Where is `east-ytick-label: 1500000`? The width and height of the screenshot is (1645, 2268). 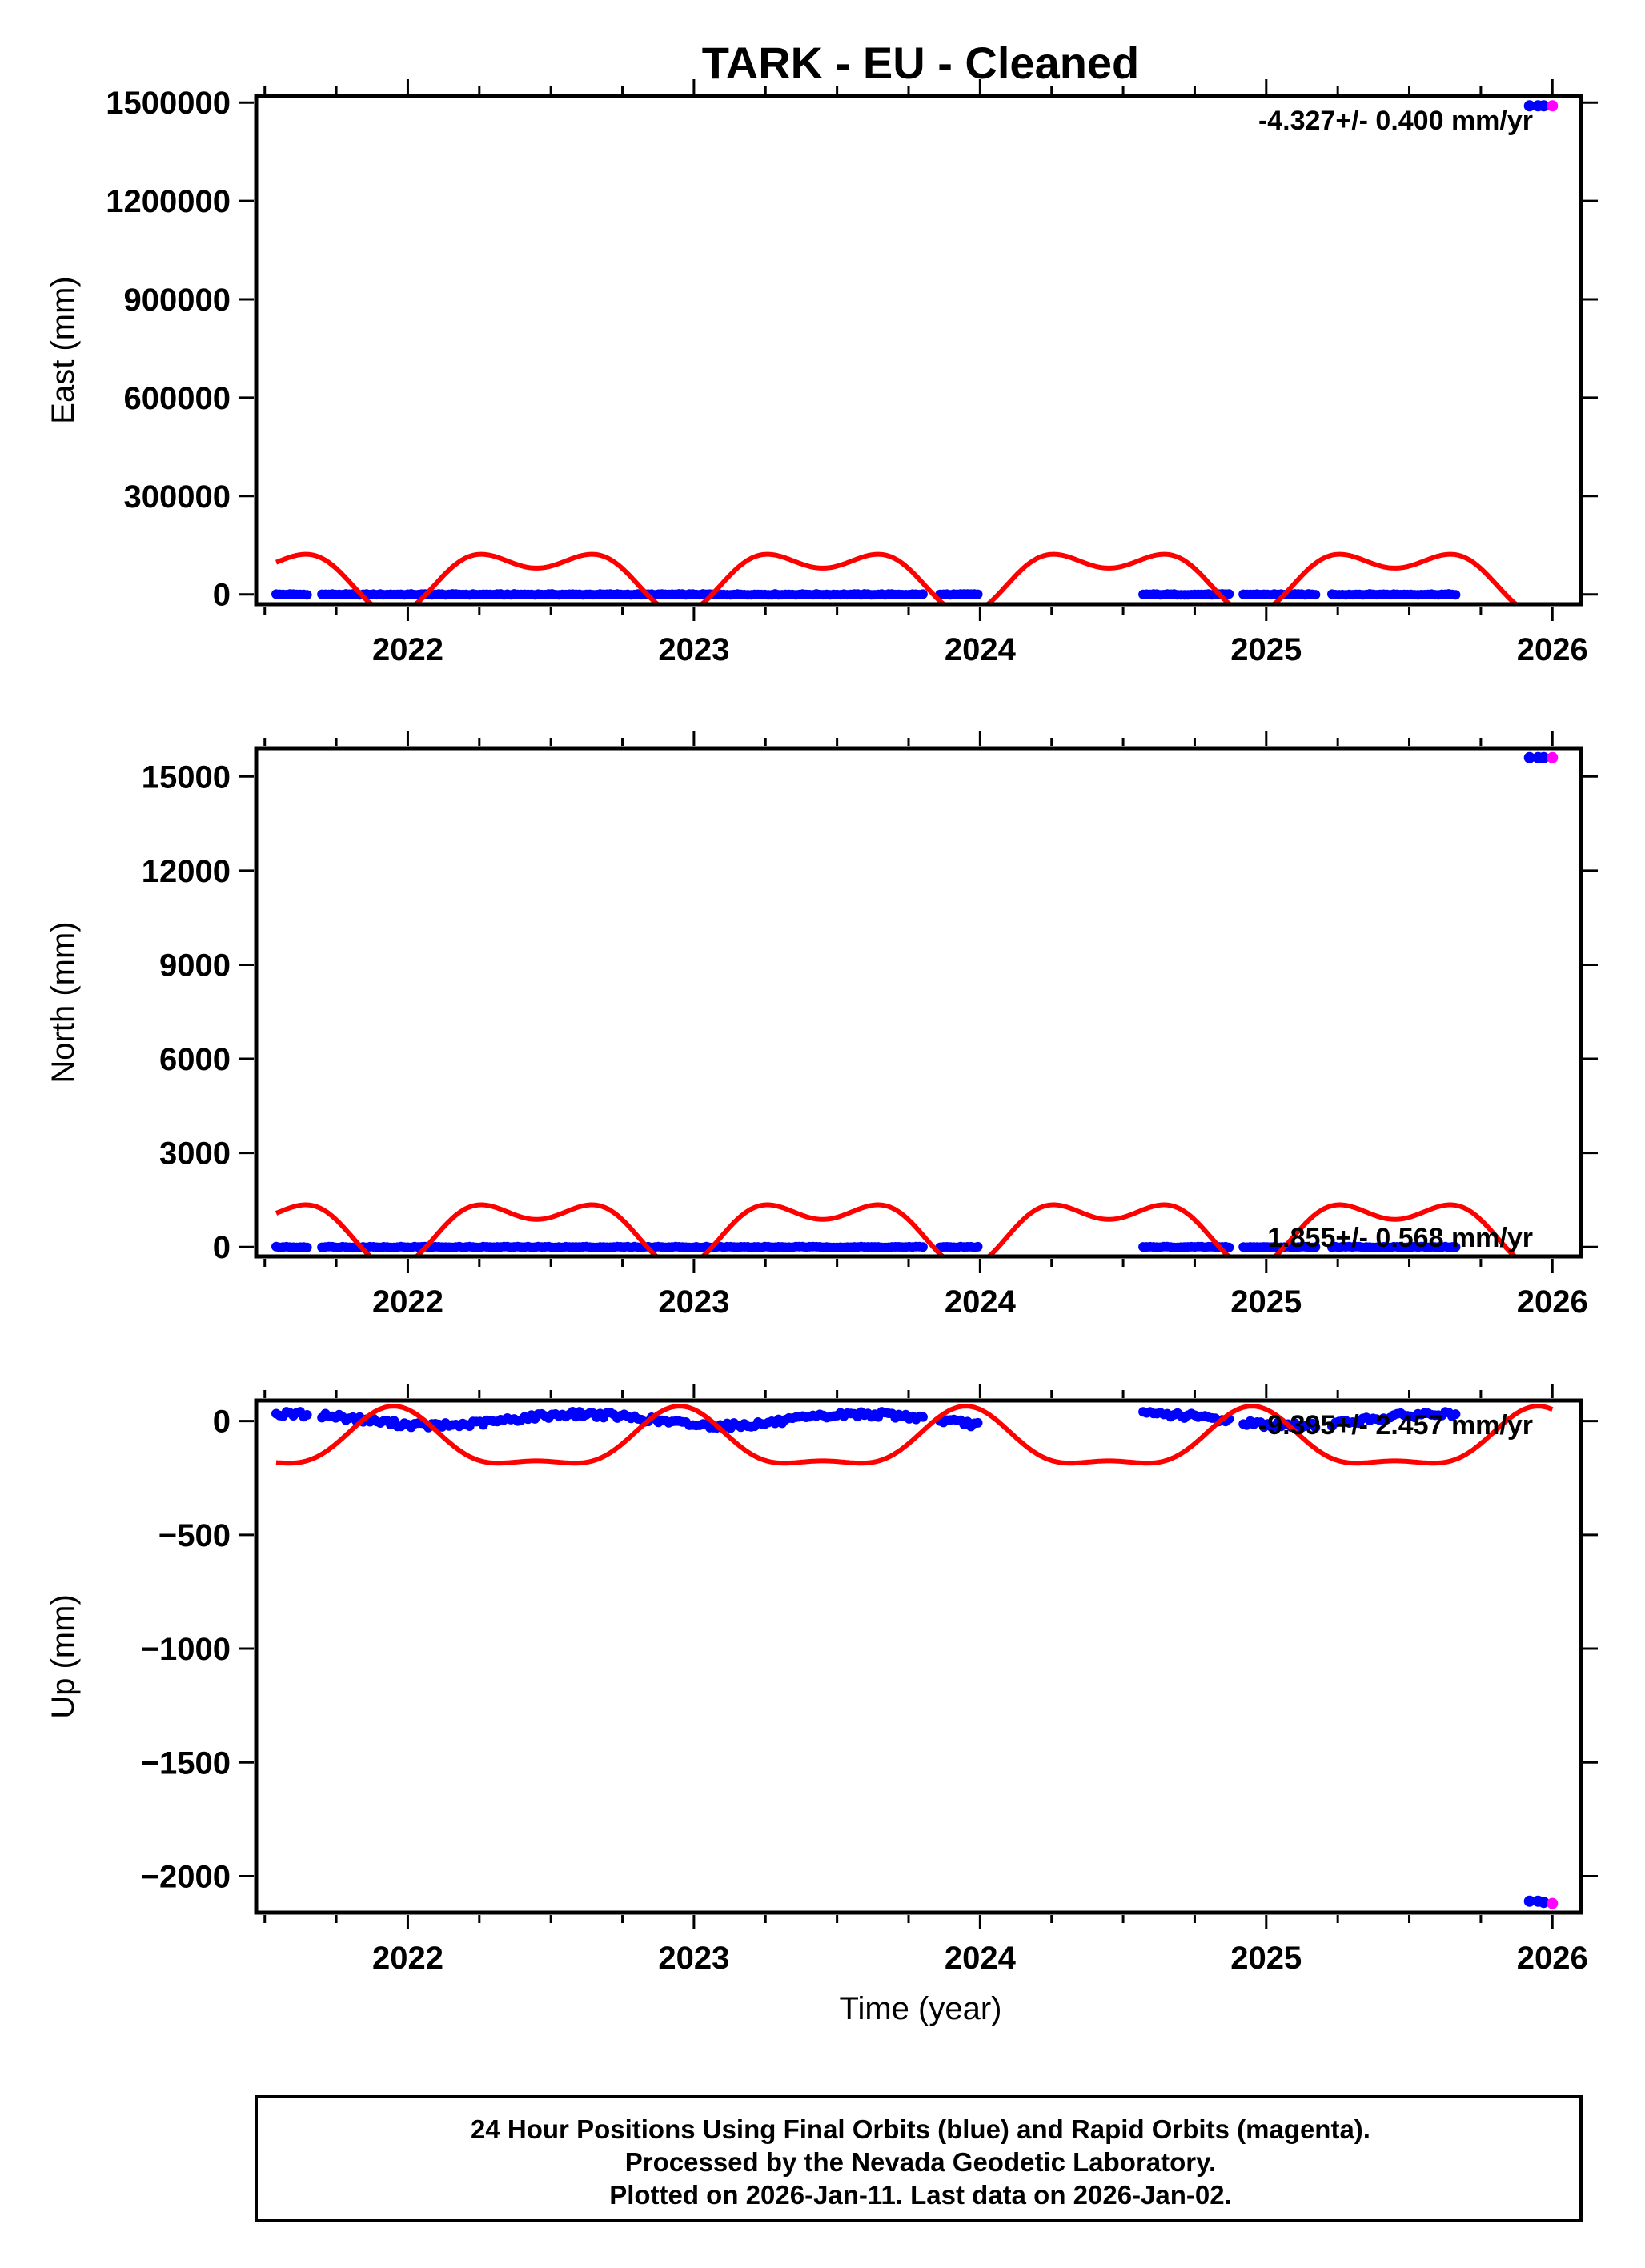 east-ytick-label: 1500000 is located at coordinates (168, 103).